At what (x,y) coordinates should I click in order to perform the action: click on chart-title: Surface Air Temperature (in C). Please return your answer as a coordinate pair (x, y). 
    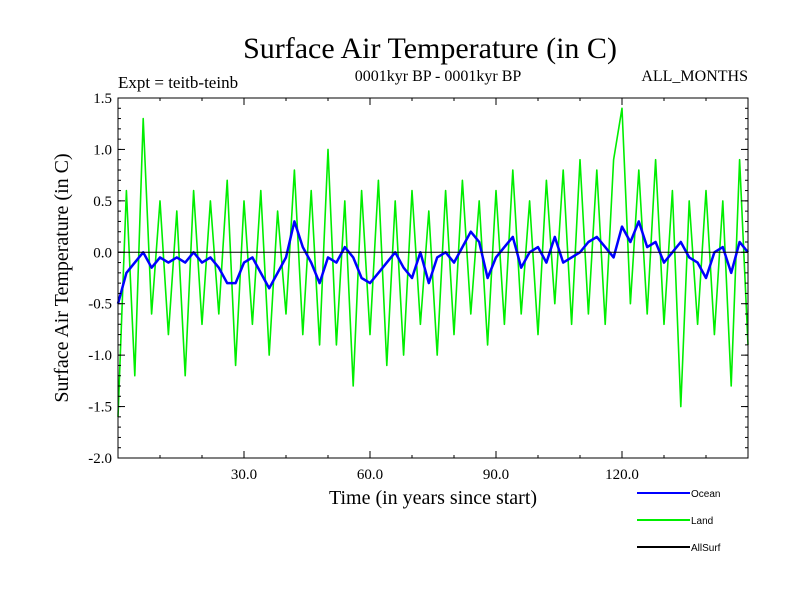
    Looking at the image, I should click on (430, 48).